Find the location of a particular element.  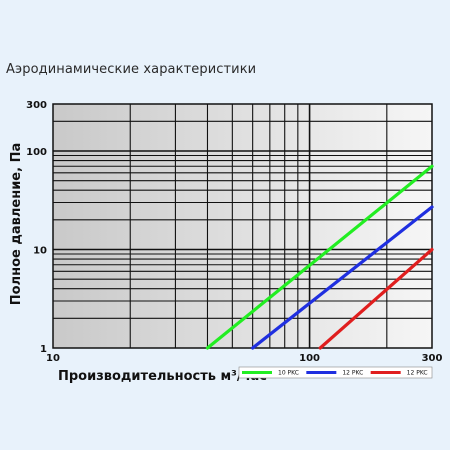

legend-label: 10 PKC is located at coordinates (288, 373).